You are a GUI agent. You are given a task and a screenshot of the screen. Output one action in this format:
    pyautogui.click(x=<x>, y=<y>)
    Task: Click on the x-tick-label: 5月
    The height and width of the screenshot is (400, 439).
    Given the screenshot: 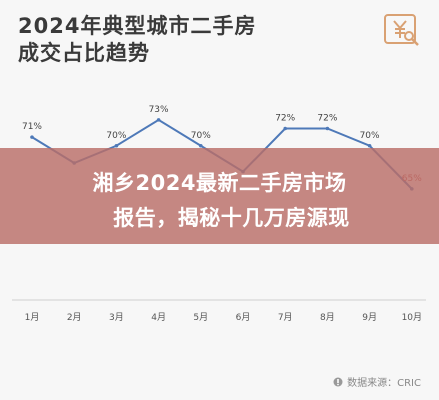 What is the action you would take?
    pyautogui.click(x=200, y=317)
    